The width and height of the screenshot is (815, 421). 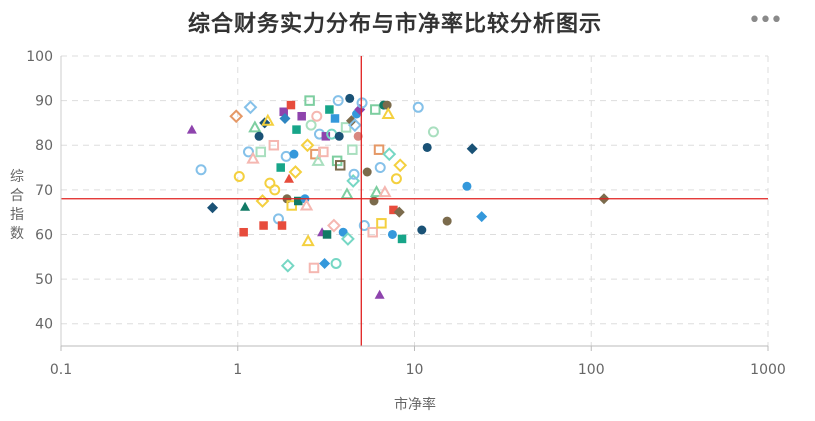 I want to click on y-tick-label: 90, so click(x=44, y=102).